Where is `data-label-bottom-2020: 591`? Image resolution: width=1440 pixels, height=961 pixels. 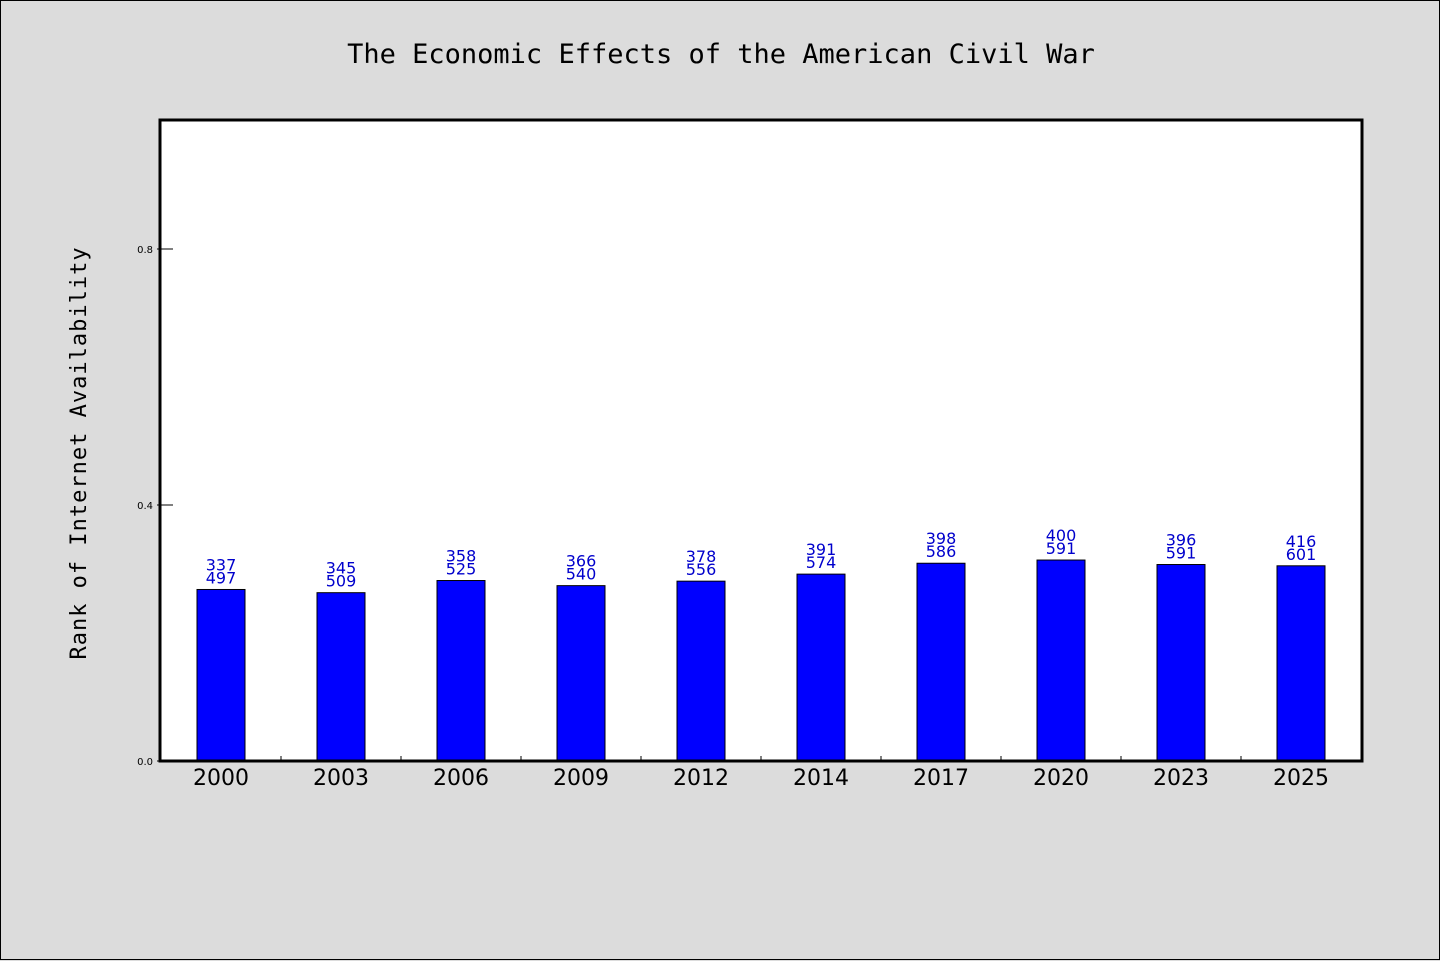
data-label-bottom-2020: 591 is located at coordinates (1061, 548).